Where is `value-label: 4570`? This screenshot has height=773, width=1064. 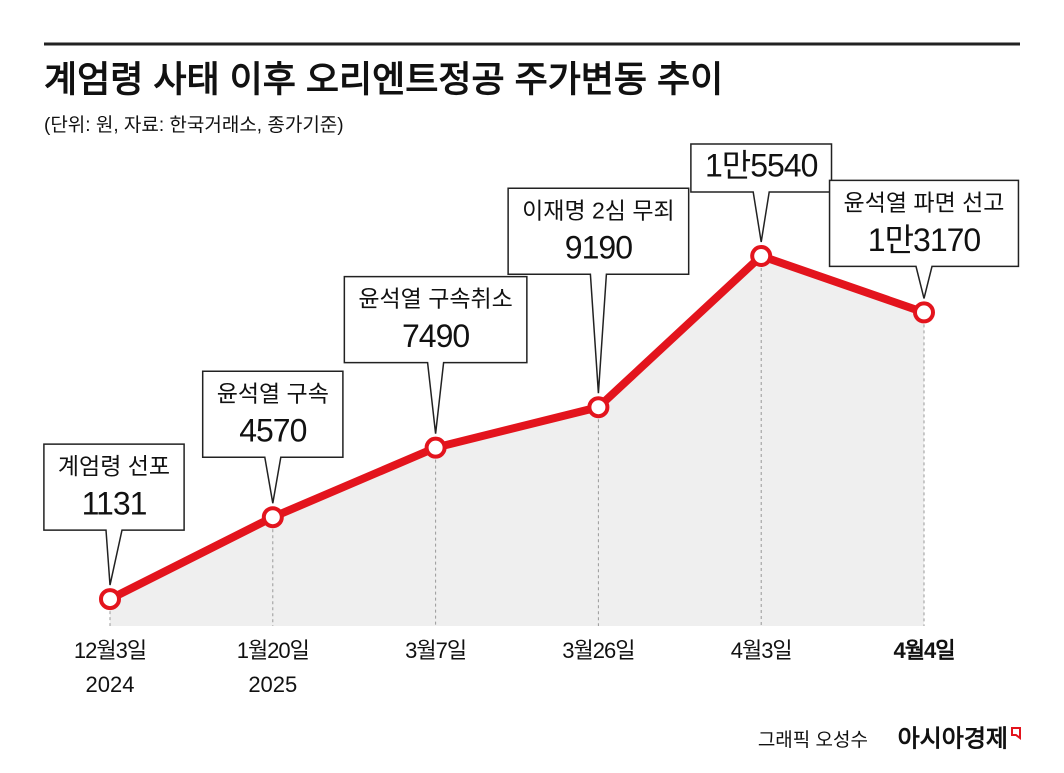
value-label: 4570 is located at coordinates (272, 431).